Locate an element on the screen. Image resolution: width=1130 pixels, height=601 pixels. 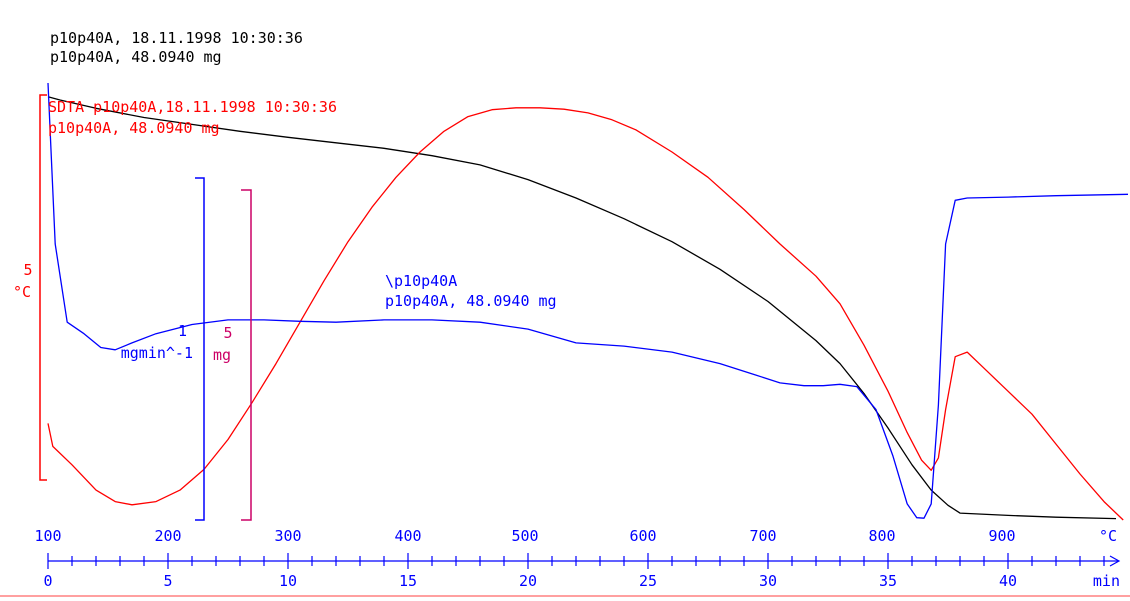
tg-title-line1: p10p40A, 18.11.1998 10:30:36 is located at coordinates (176, 38).